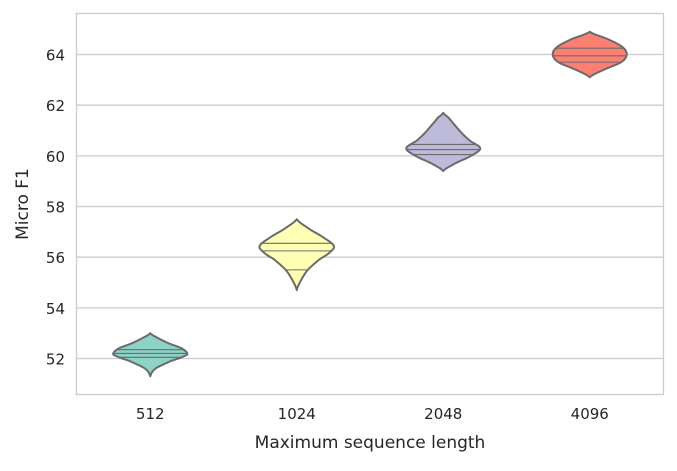 This screenshot has width=677, height=471. I want to click on y-tick-label: 54, so click(55, 309).